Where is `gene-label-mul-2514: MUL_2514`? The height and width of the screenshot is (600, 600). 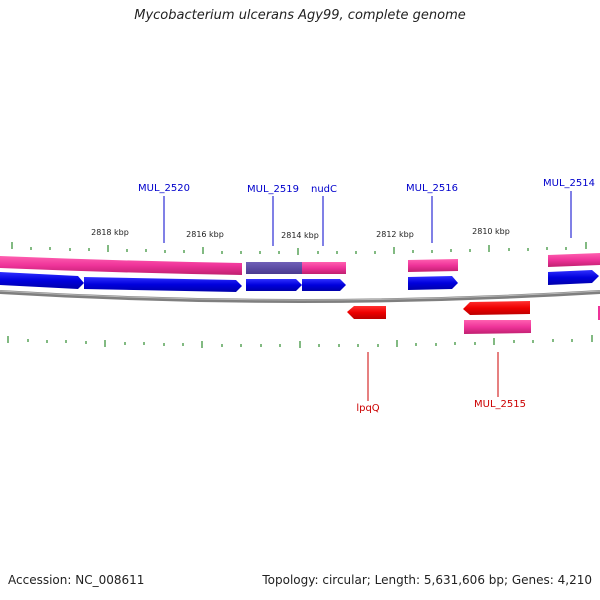 gene-label-mul-2514: MUL_2514 is located at coordinates (569, 183).